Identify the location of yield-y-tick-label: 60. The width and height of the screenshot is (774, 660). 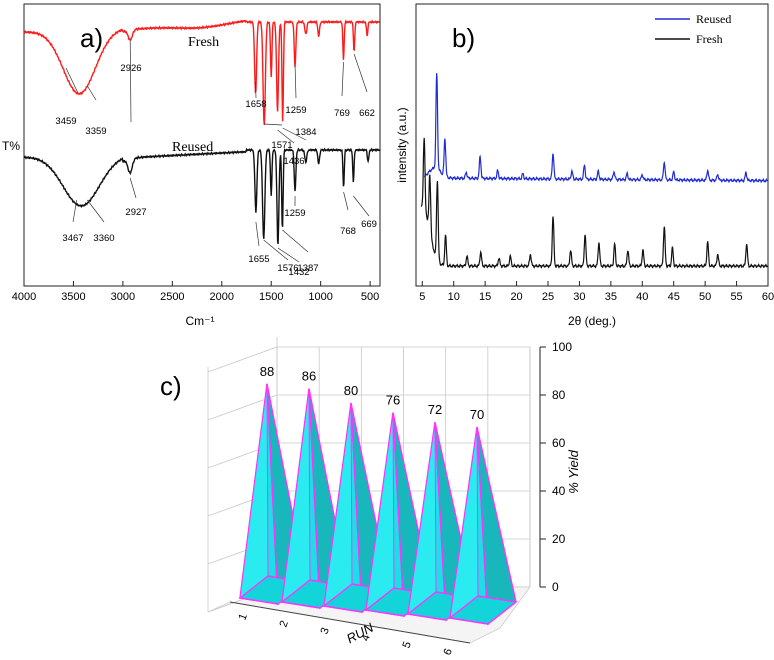
(559, 443).